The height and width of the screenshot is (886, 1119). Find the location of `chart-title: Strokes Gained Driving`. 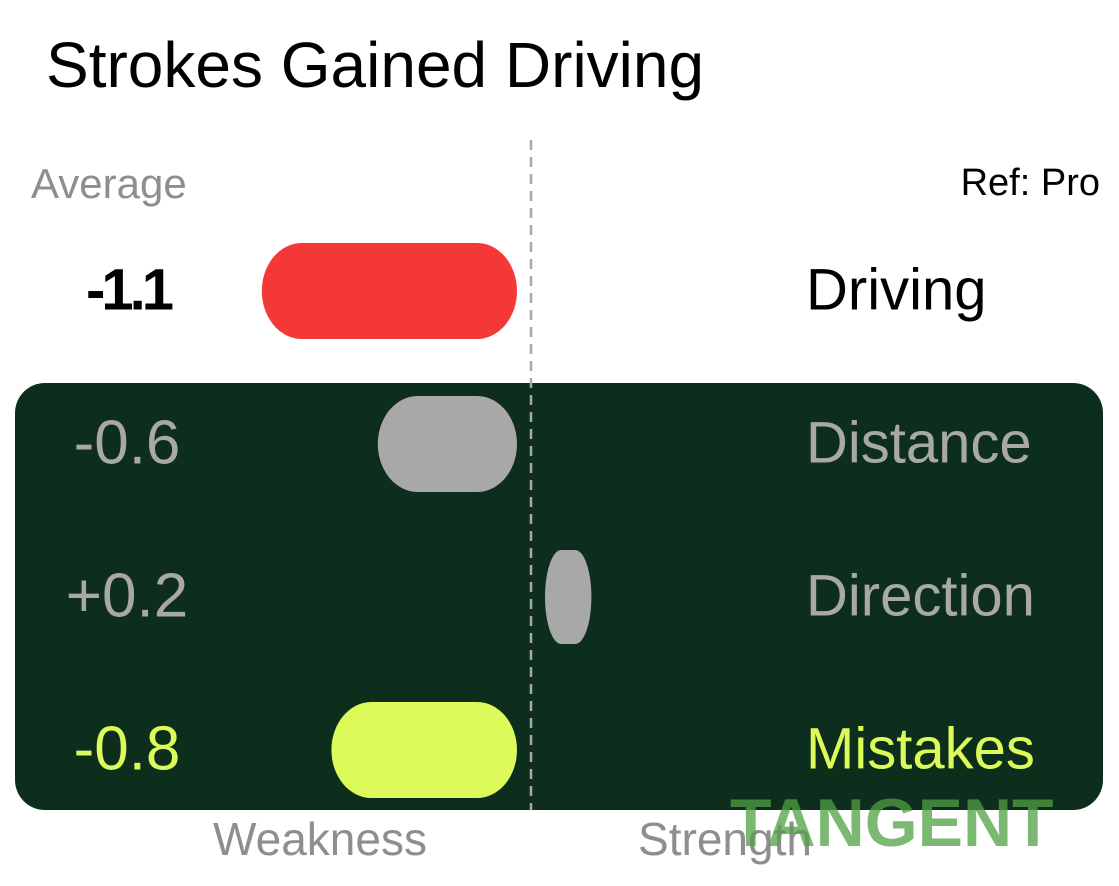

chart-title: Strokes Gained Driving is located at coordinates (375, 65).